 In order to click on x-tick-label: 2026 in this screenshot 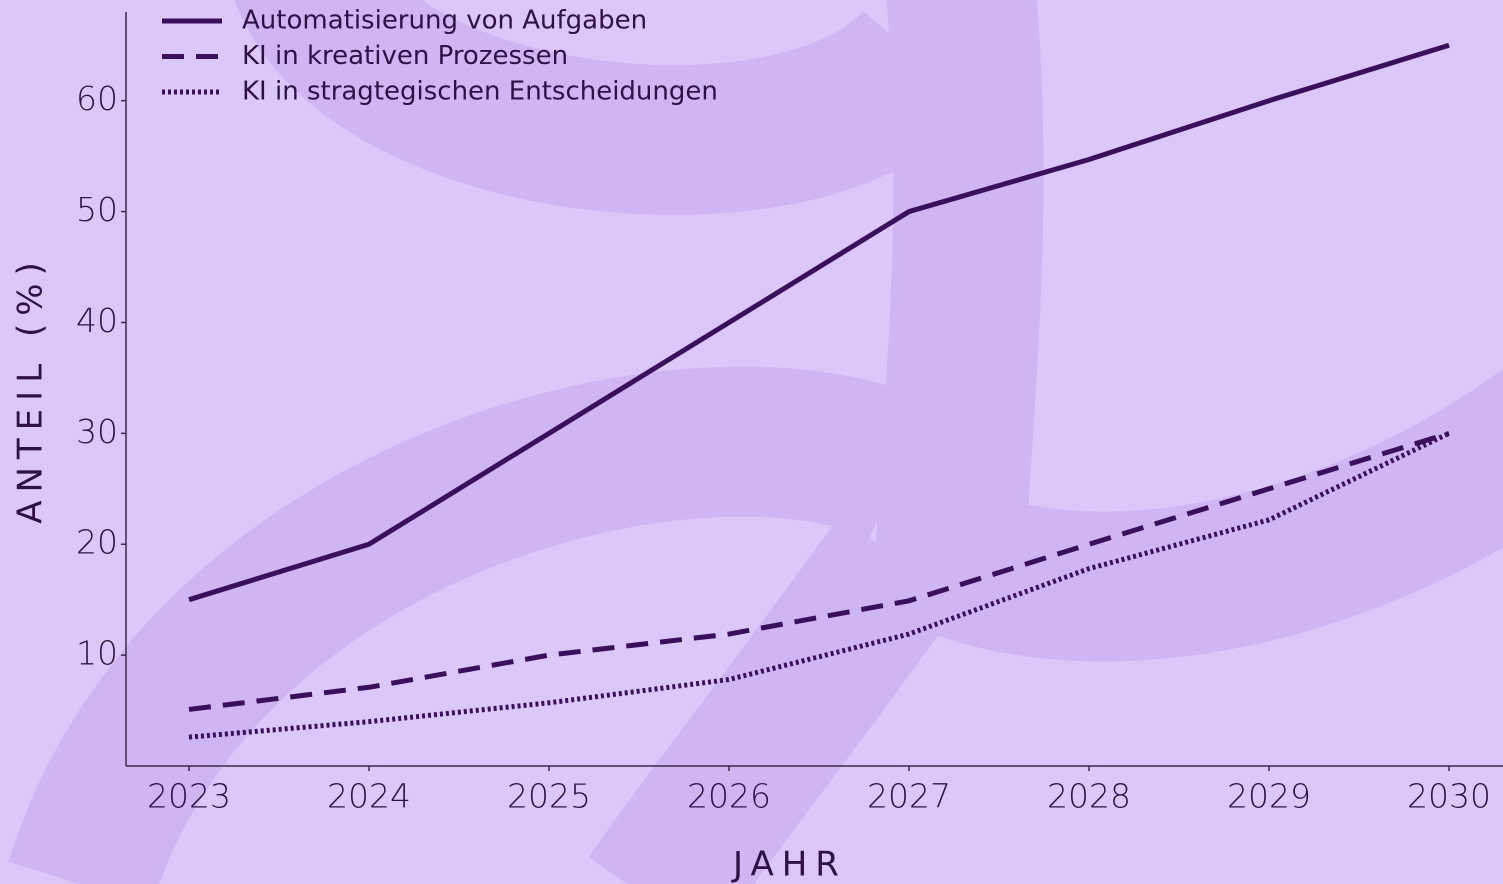, I will do `click(729, 796)`.